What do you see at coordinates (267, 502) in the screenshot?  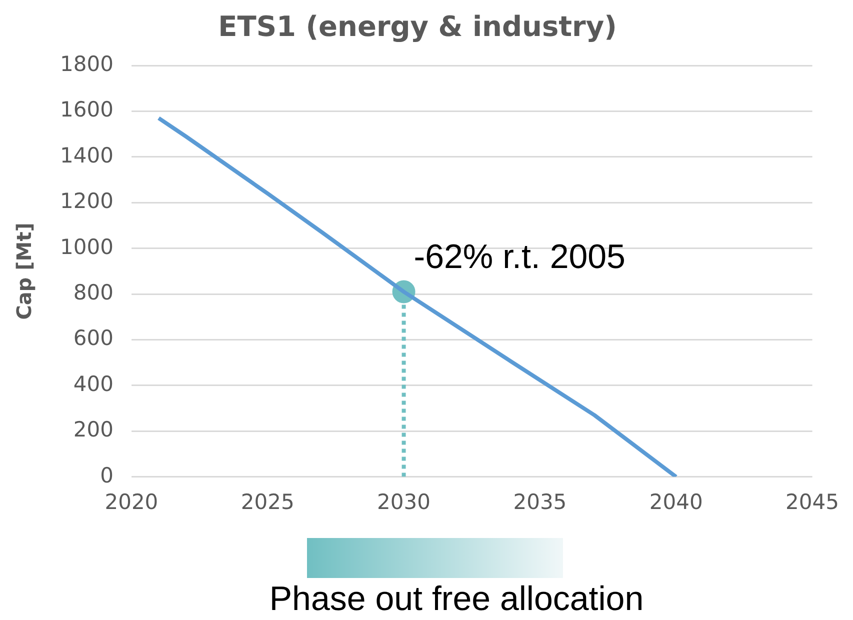 I see `x-tick-label: 2025` at bounding box center [267, 502].